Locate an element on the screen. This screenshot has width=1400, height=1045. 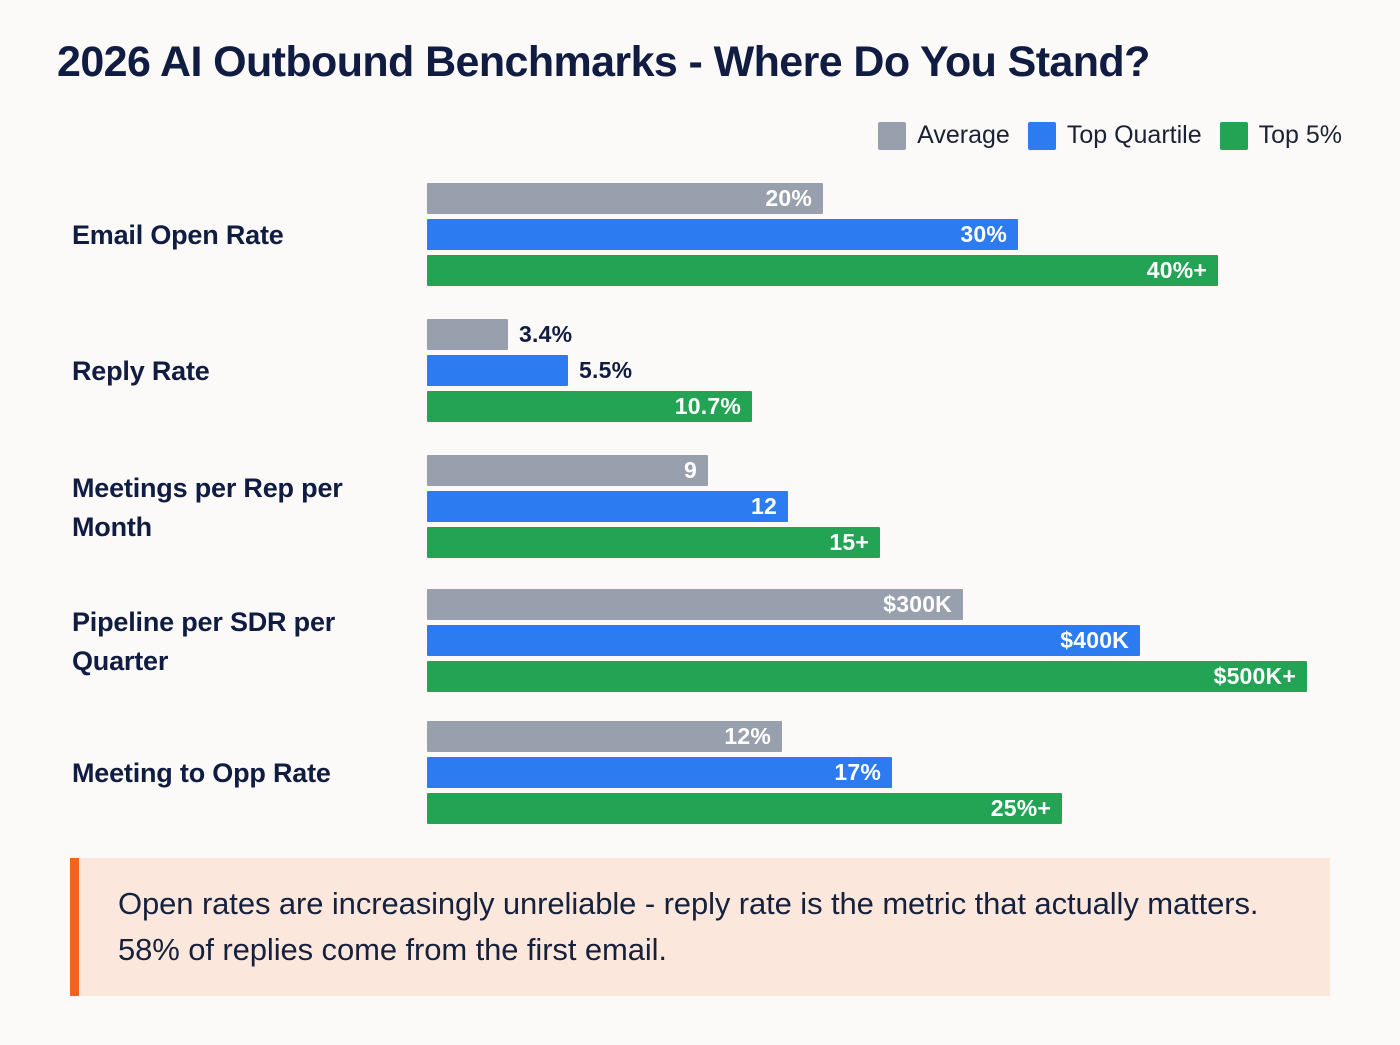
legend-item-top-quartile: Top Quartile is located at coordinates (1114, 135).